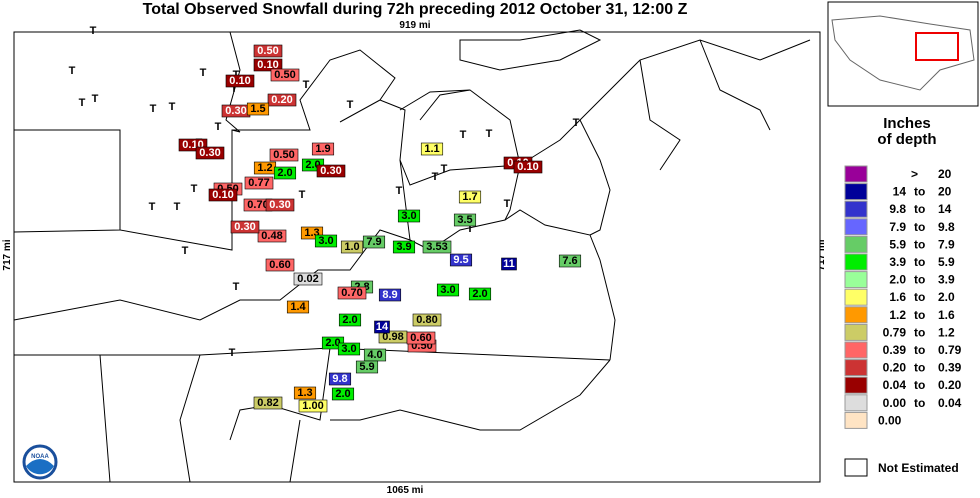 The width and height of the screenshot is (980, 498). Describe the element at coordinates (946, 315) in the screenshot. I see `legend-high: 1.6` at that location.